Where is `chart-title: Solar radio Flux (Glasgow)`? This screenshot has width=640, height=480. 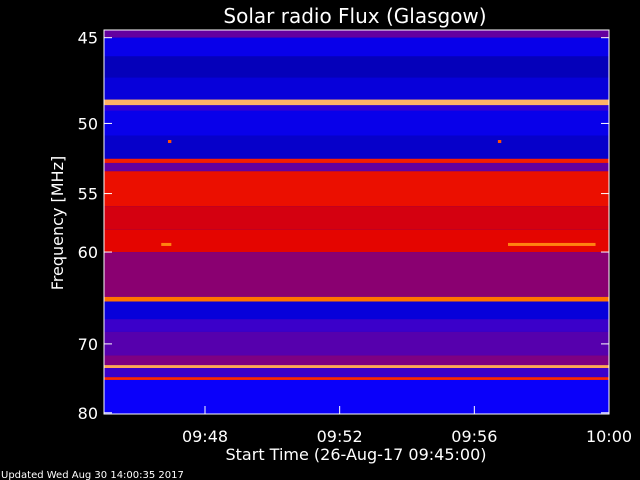 chart-title: Solar radio Flux (Glasgow) is located at coordinates (354, 16).